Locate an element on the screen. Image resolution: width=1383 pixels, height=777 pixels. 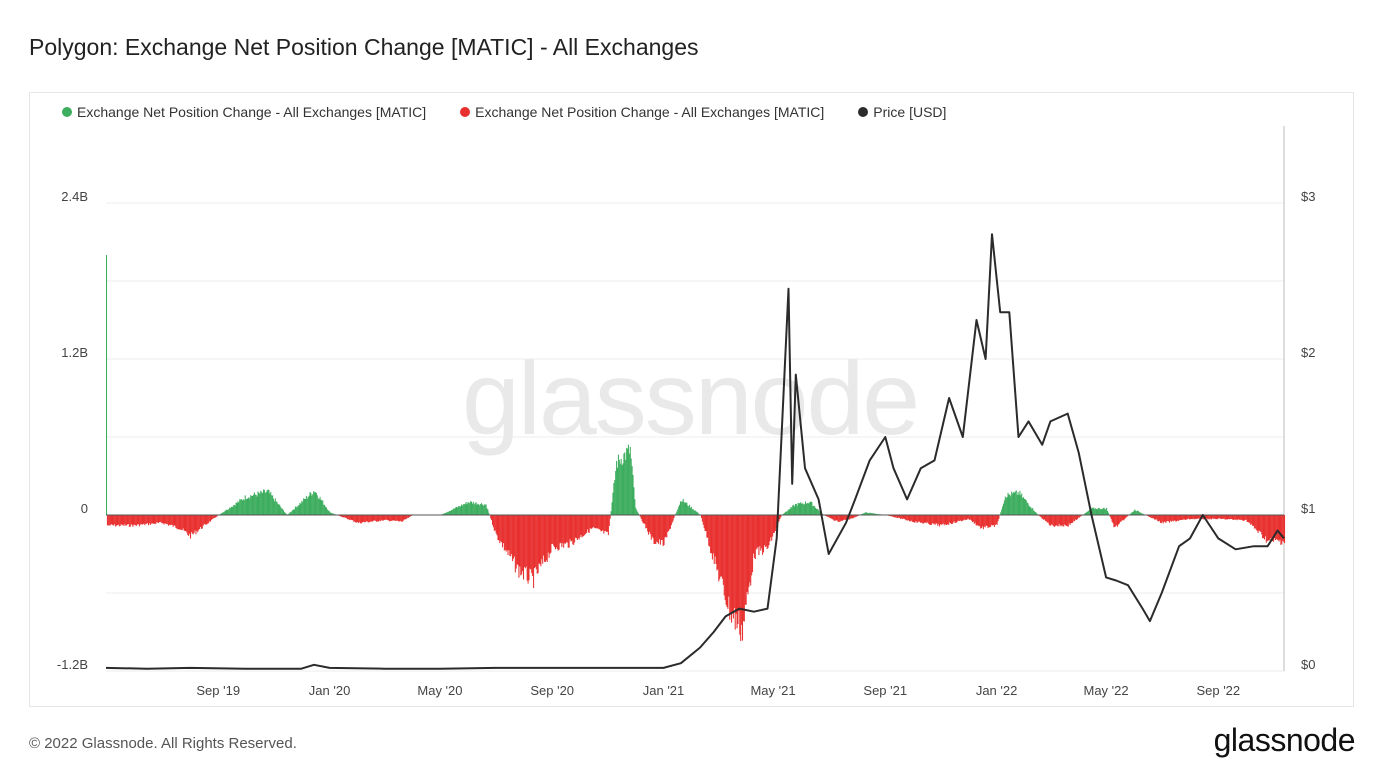
copyright-footer: © 2022 Glassnode. All Rights Reserved. is located at coordinates (163, 743).